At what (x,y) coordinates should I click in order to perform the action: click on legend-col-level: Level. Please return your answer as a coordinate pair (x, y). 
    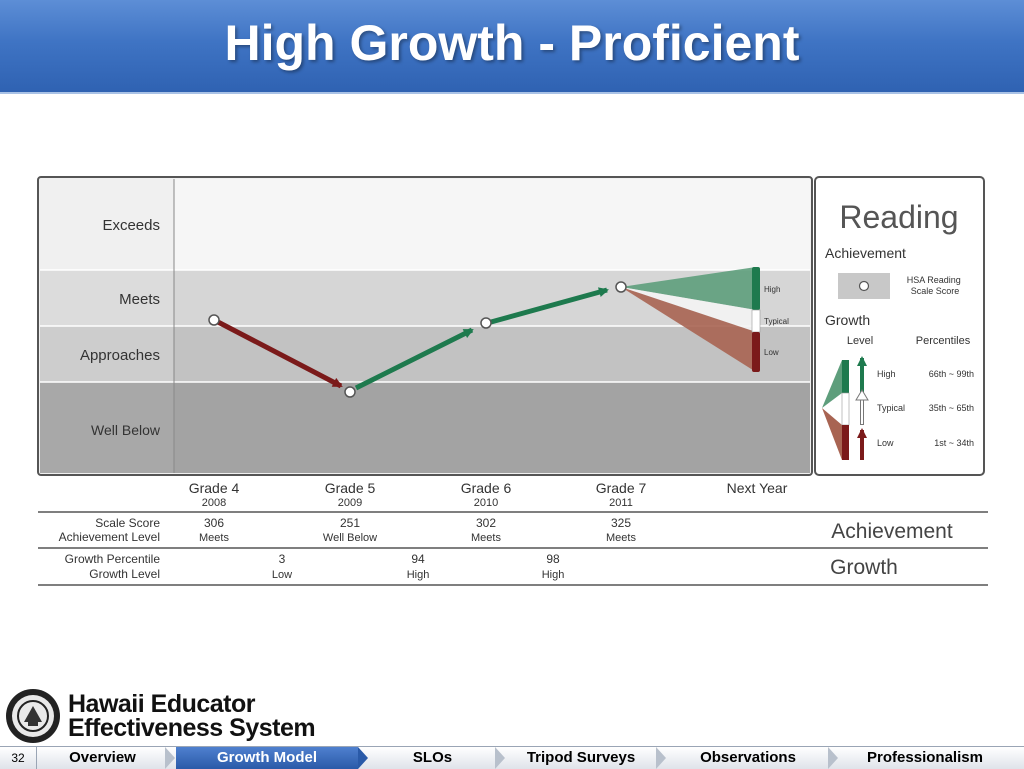
    Looking at the image, I should click on (860, 341).